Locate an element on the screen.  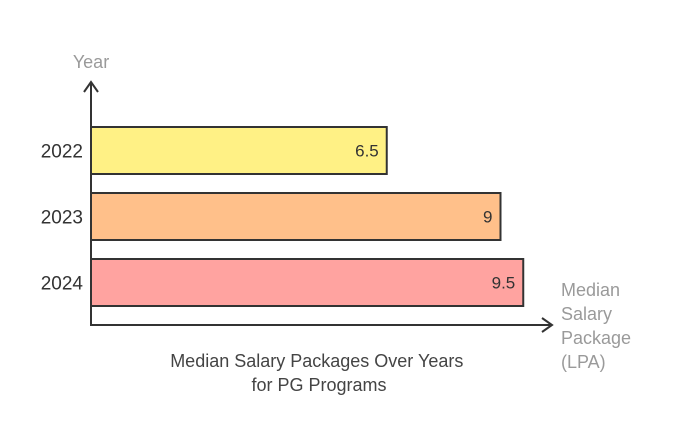
y-tick-label: 2022 is located at coordinates (62, 152).